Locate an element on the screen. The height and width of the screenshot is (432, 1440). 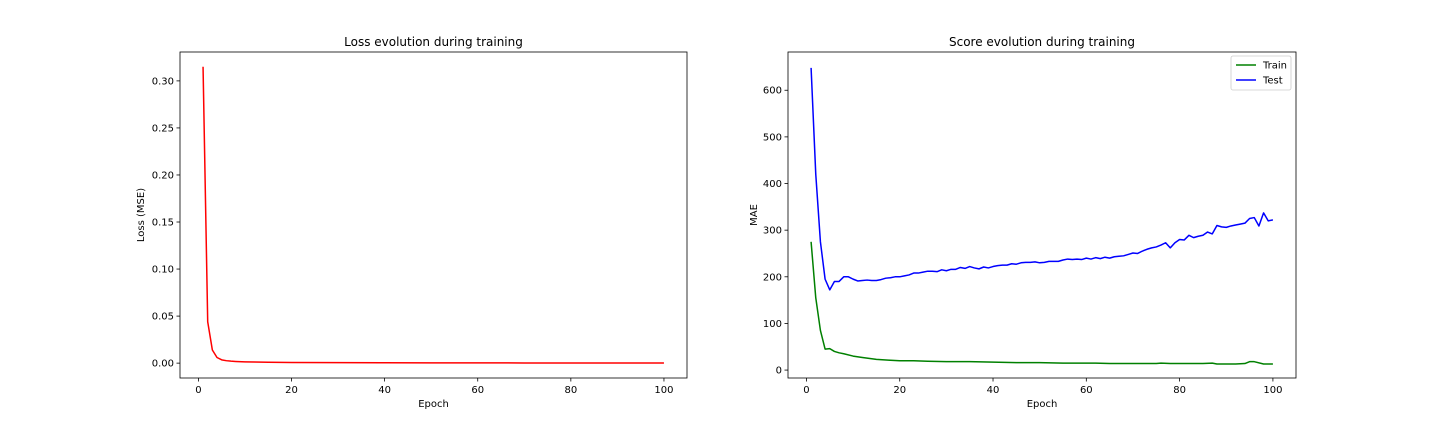
score-xtick-label: 40 is located at coordinates (993, 390).